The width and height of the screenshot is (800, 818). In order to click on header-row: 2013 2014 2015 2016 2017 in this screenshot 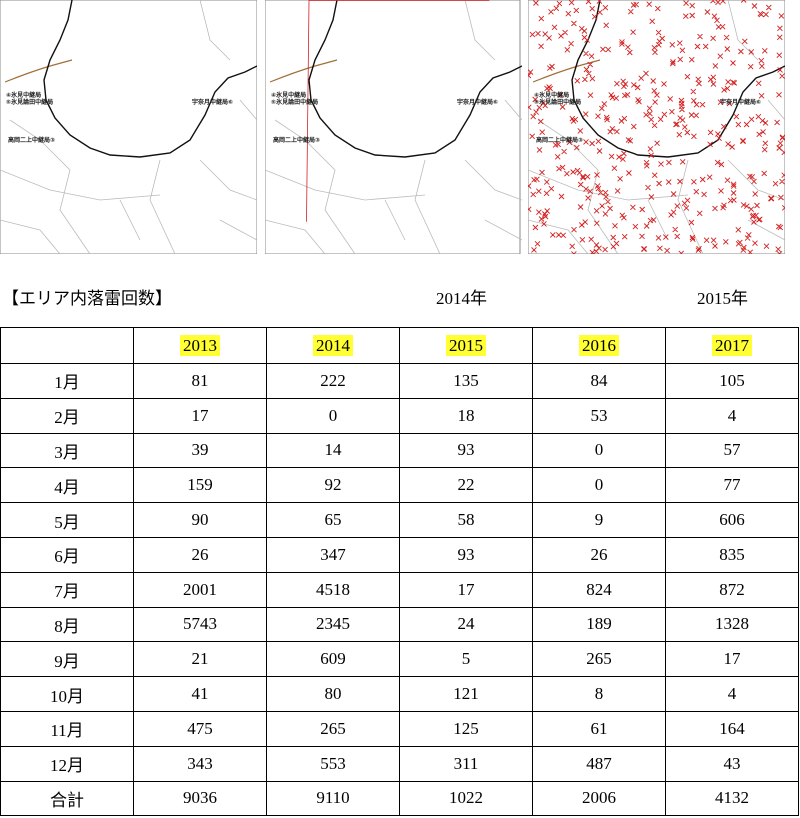, I will do `click(399, 345)`.